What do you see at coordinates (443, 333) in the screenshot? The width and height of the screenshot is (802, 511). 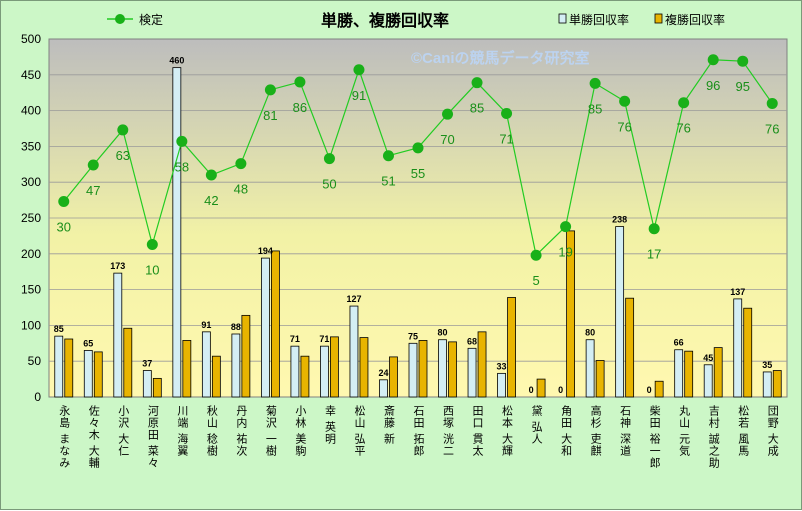 I see `bar-data-label: 80` at bounding box center [443, 333].